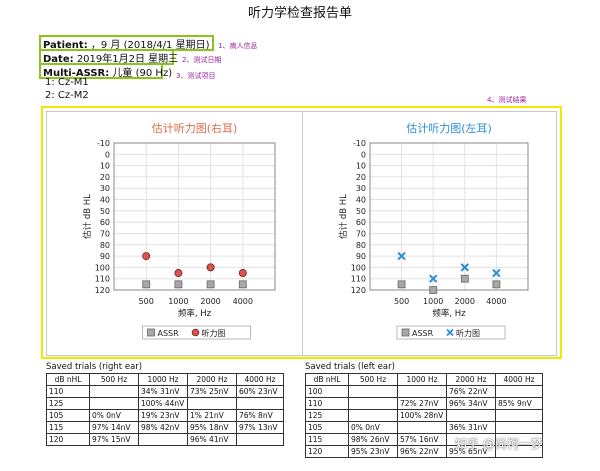 This screenshot has width=600, height=471. Describe the element at coordinates (150, 45) in the screenshot. I see `patient-value: ，9 月 (2018/4/1 星期日)` at that location.